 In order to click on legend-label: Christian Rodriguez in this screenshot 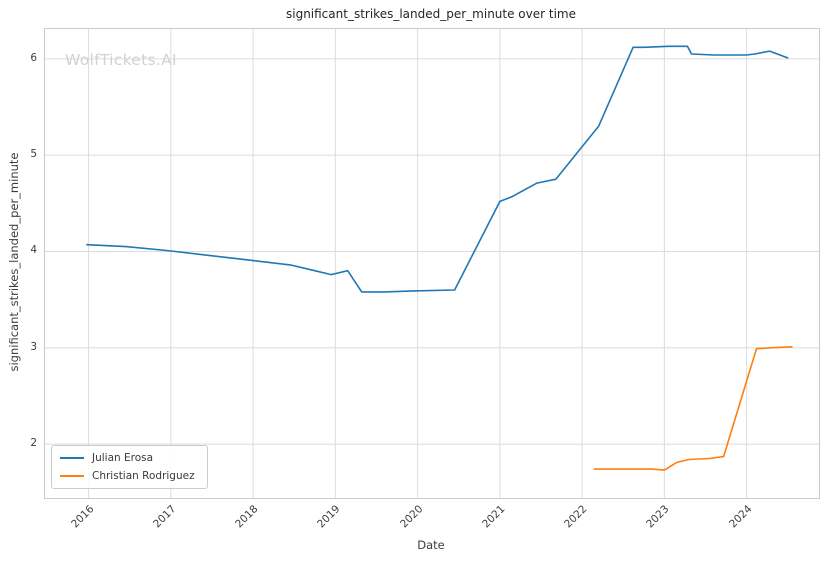, I will do `click(143, 475)`.